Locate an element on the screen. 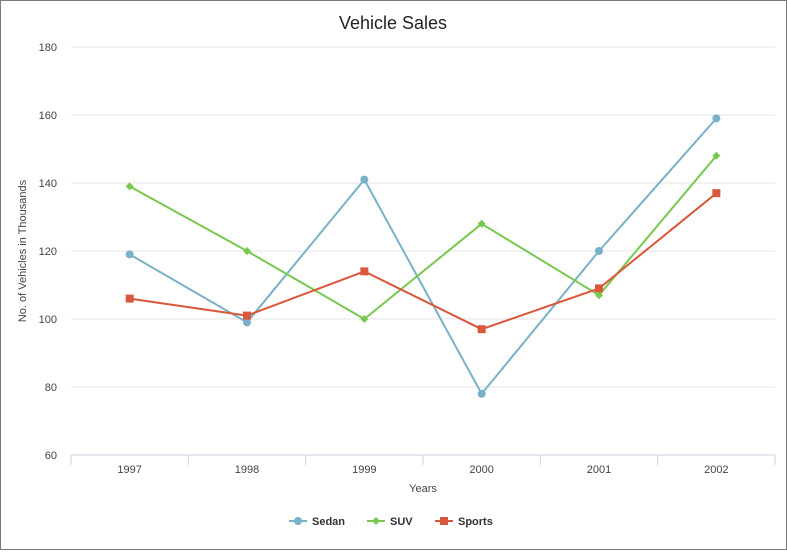 The height and width of the screenshot is (554, 787). x-tick-label: 2001 is located at coordinates (599, 470).